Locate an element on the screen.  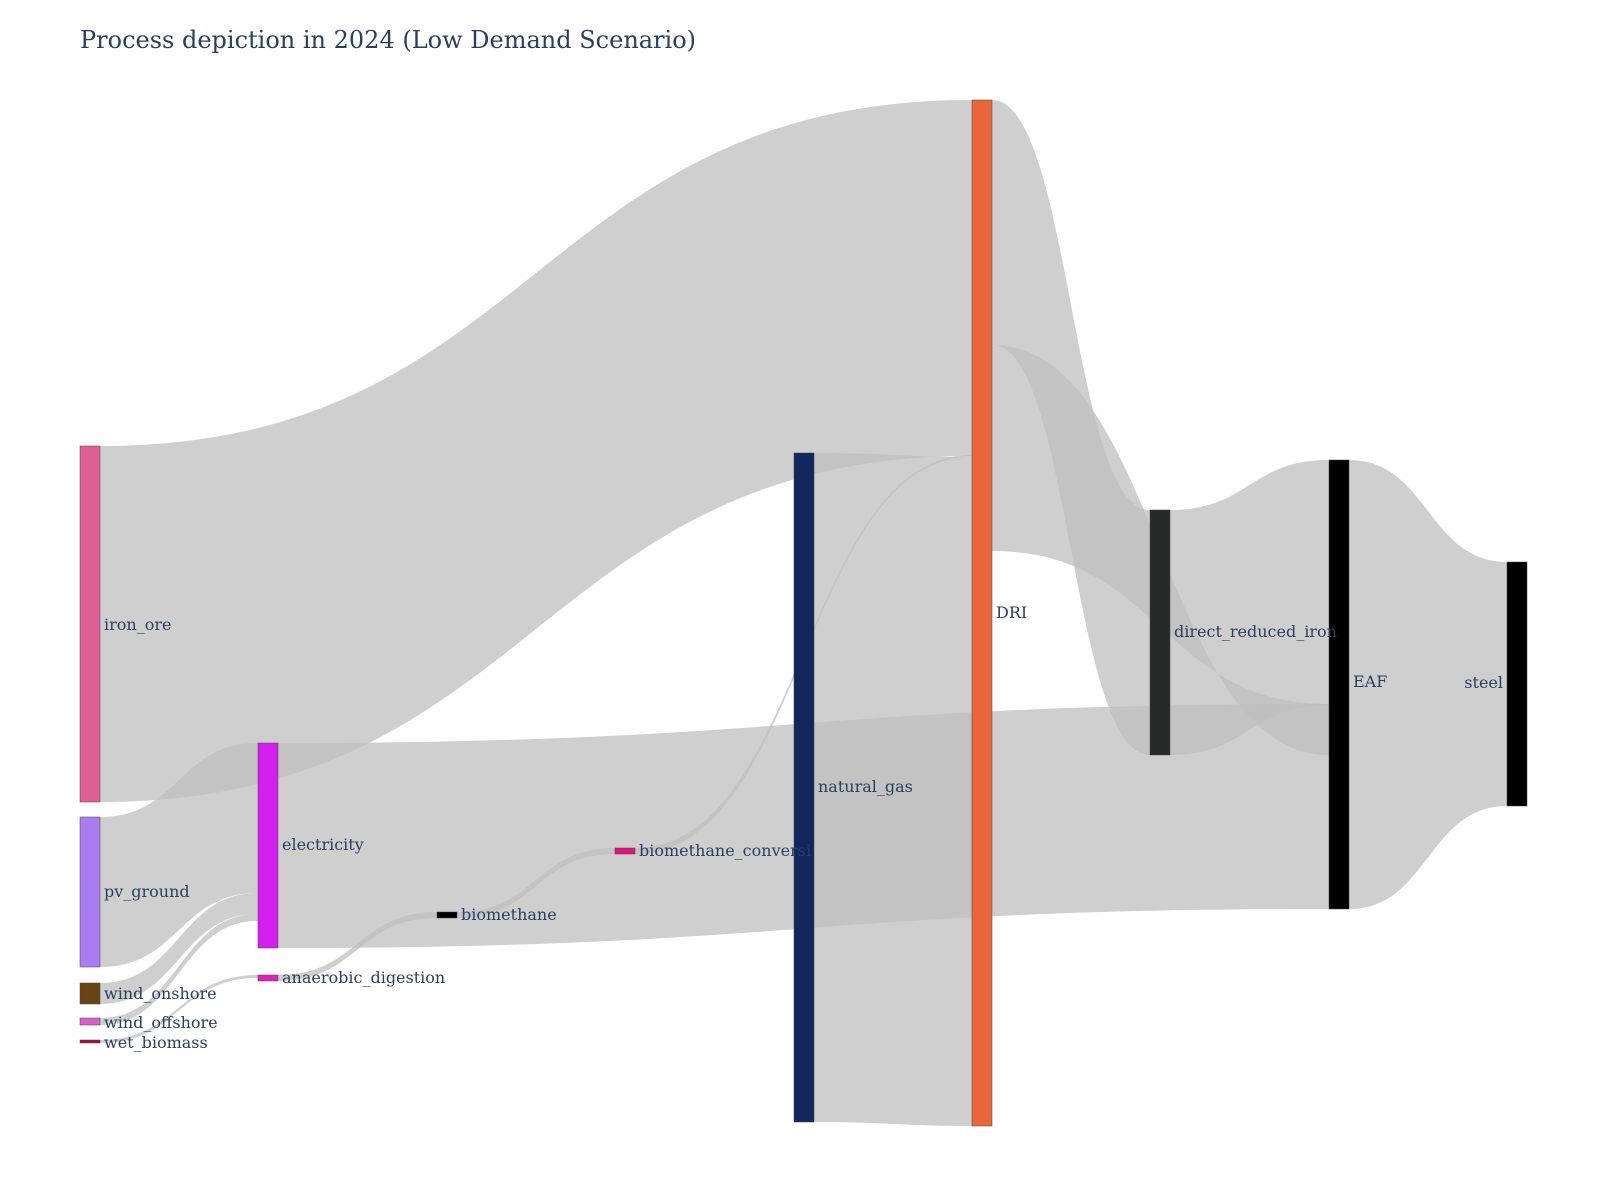
link-anaerobic_digestion-to-biomethane is located at coordinates (357, 946).